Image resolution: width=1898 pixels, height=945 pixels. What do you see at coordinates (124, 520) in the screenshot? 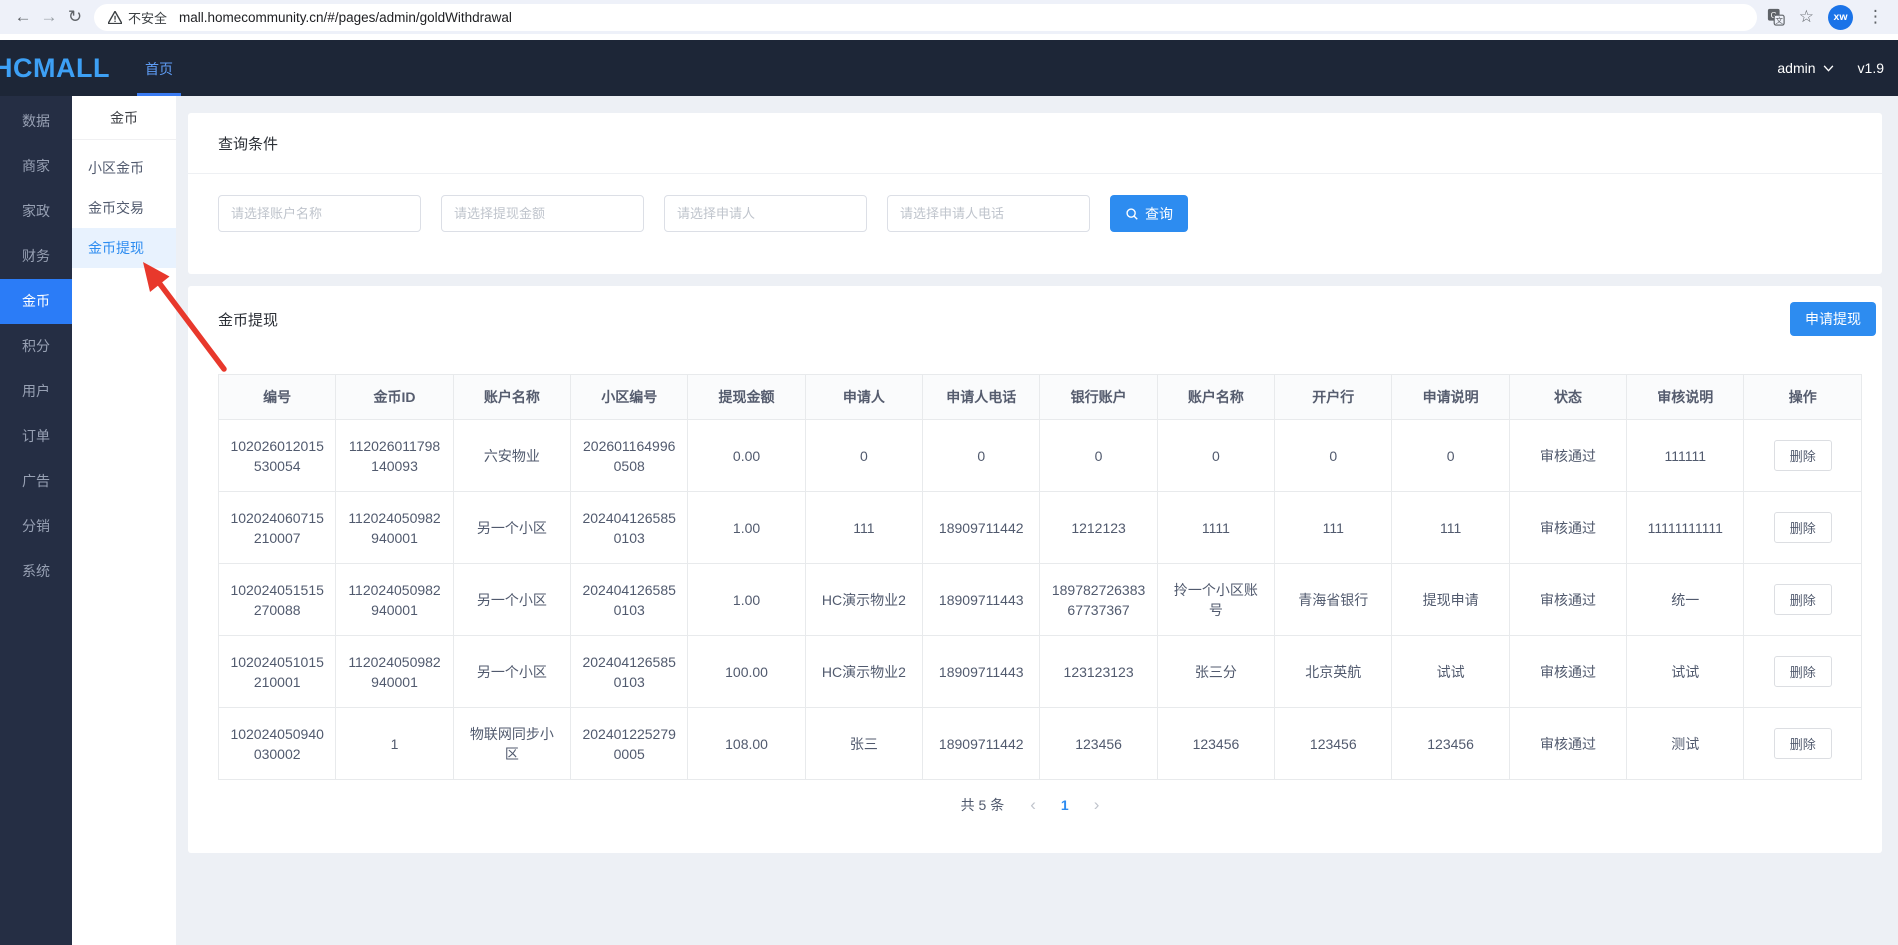
I see `secondary-sidebar: 金币 小区金币 金币交易 金币提现` at bounding box center [124, 520].